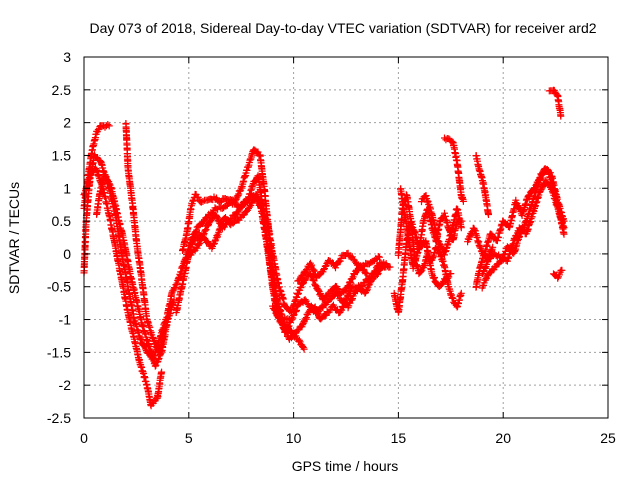 The height and width of the screenshot is (480, 640). What do you see at coordinates (62, 221) in the screenshot?
I see `y-tick-label: 0.5` at bounding box center [62, 221].